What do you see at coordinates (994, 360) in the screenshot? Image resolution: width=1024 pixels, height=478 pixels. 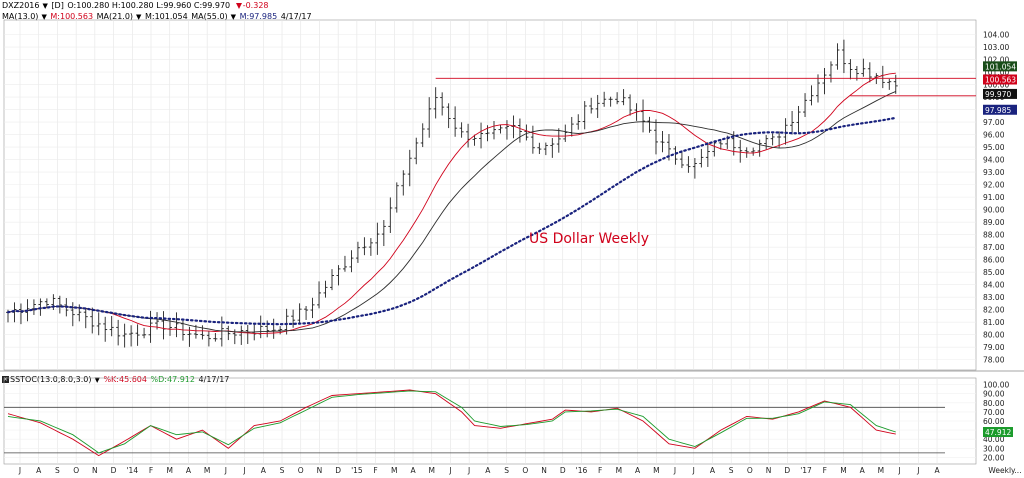 I see `y-axis-tick-label: 78.00` at bounding box center [994, 360].